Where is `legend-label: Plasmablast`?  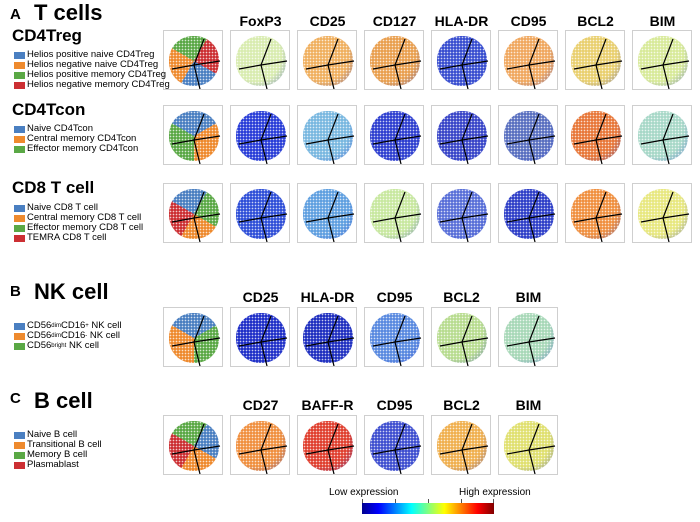 legend-label: Plasmablast is located at coordinates (53, 464).